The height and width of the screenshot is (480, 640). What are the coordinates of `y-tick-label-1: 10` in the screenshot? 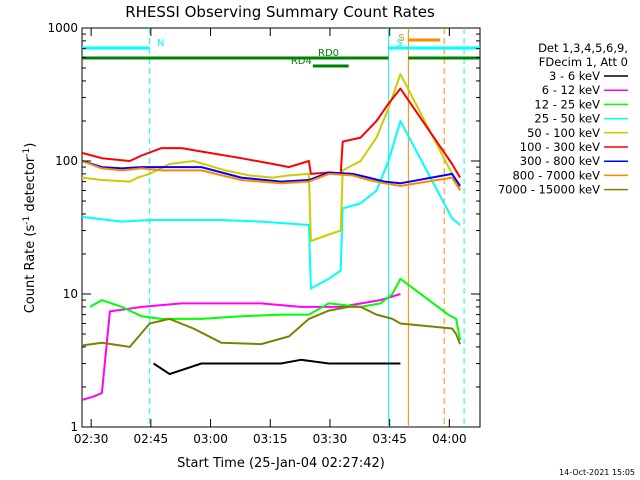 It's located at (70, 294).